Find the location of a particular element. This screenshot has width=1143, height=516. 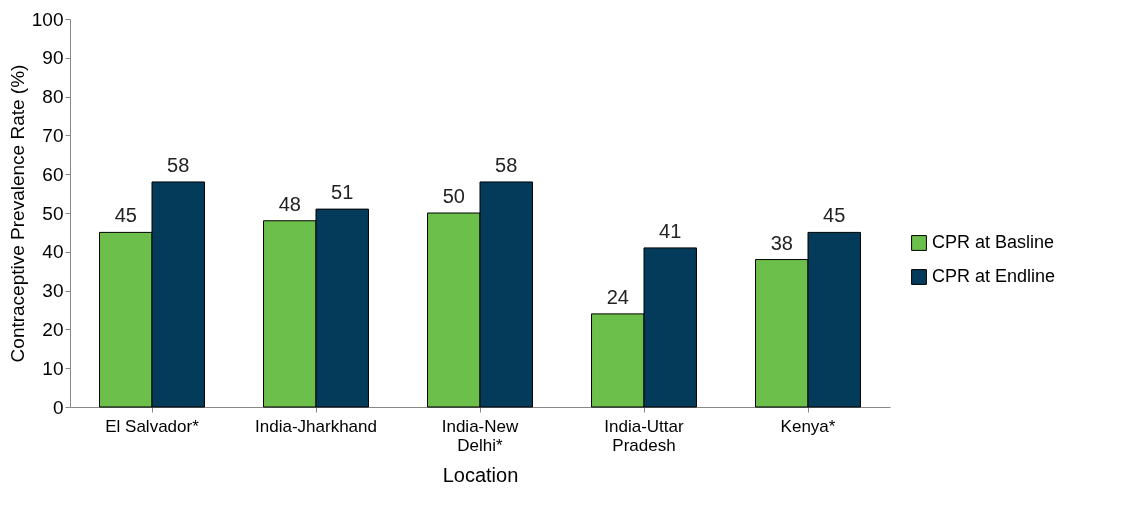

x-tick-label: Kenya* is located at coordinates (808, 426).